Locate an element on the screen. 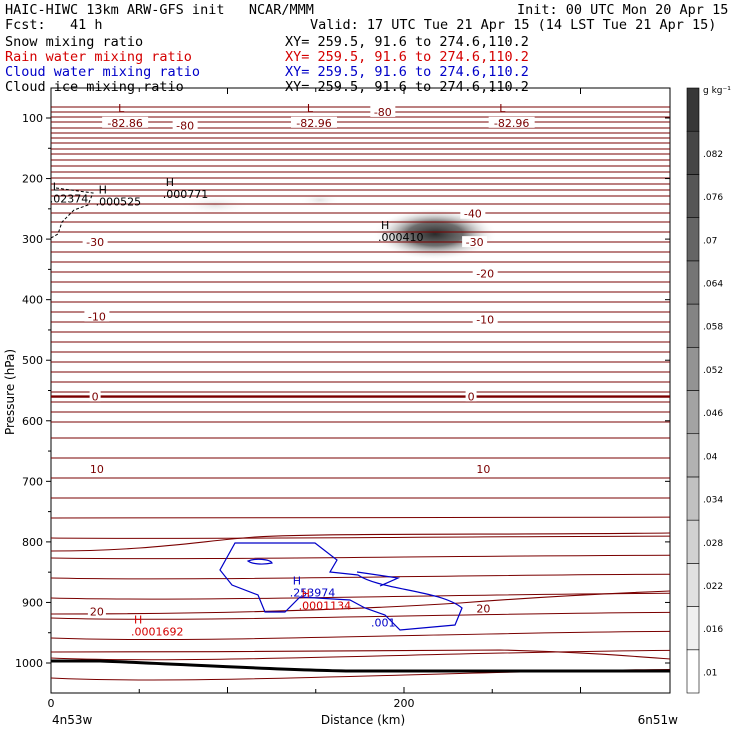  y-tick-label: 1000 is located at coordinates (29, 663).